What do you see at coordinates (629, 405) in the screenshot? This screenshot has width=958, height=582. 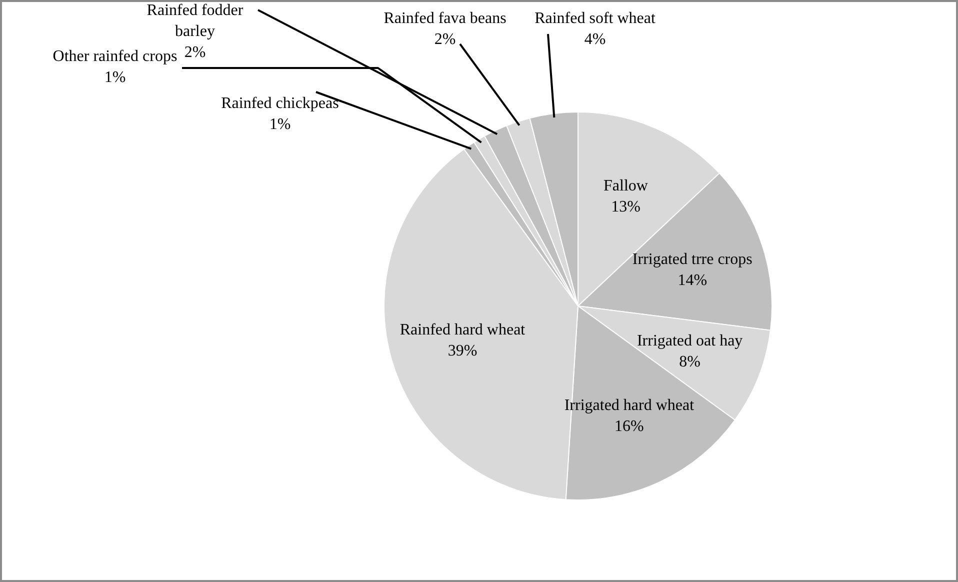 I see `slice-label: Irrigated hard wheat` at bounding box center [629, 405].